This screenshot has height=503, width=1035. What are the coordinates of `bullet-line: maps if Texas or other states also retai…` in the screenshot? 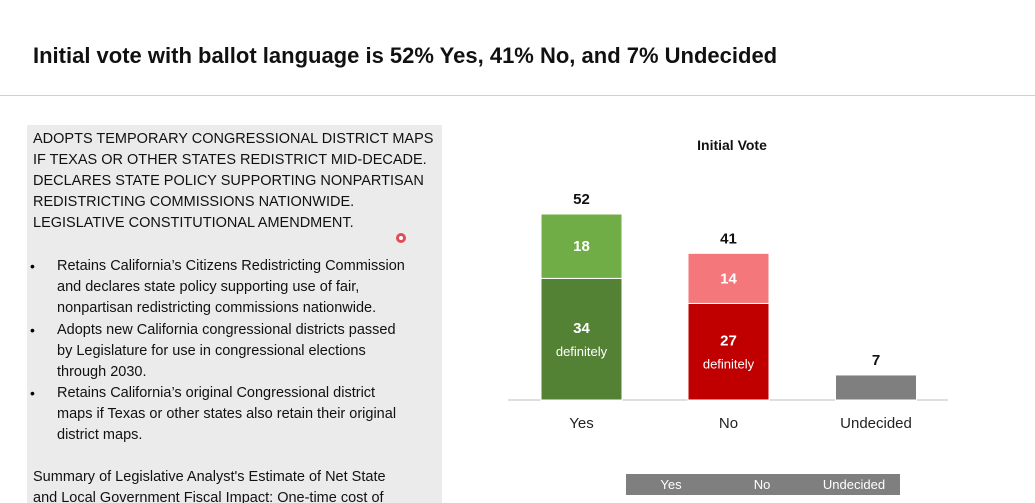 It's located at (227, 414).